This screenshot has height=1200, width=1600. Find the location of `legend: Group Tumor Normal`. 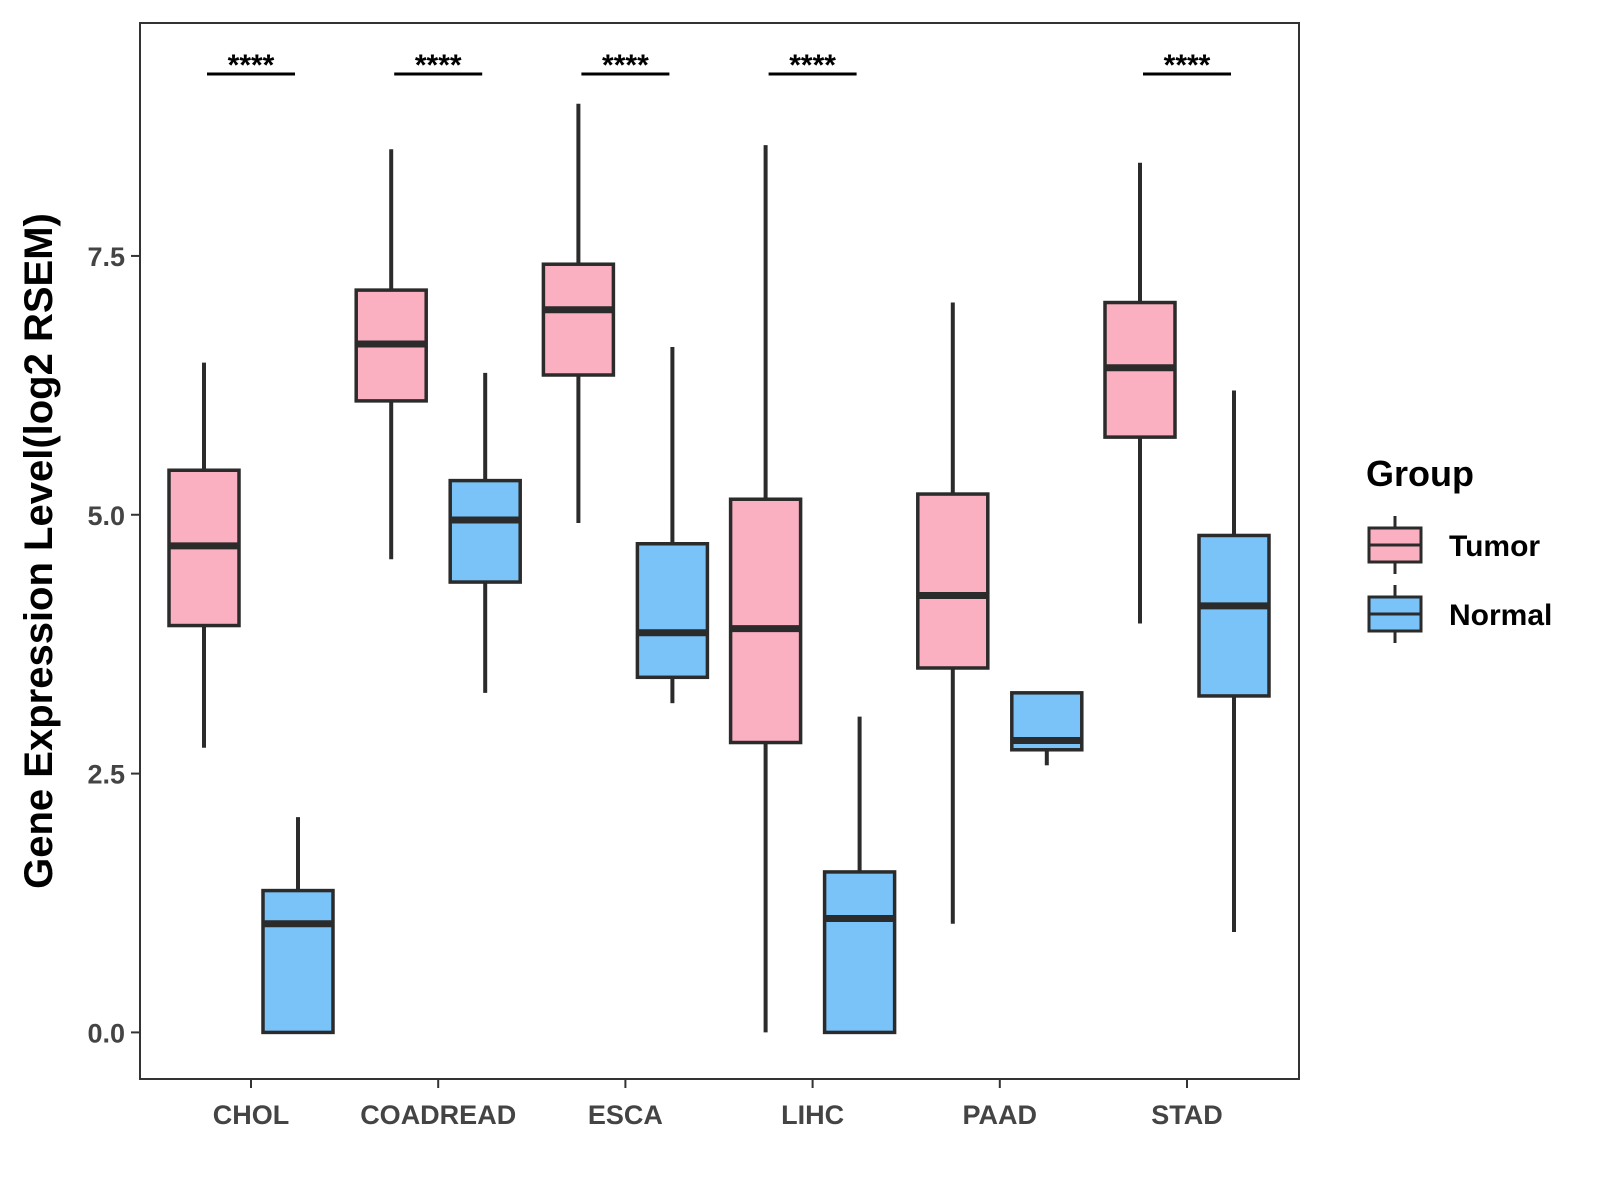

legend: Group Tumor Normal is located at coordinates (1459, 548).